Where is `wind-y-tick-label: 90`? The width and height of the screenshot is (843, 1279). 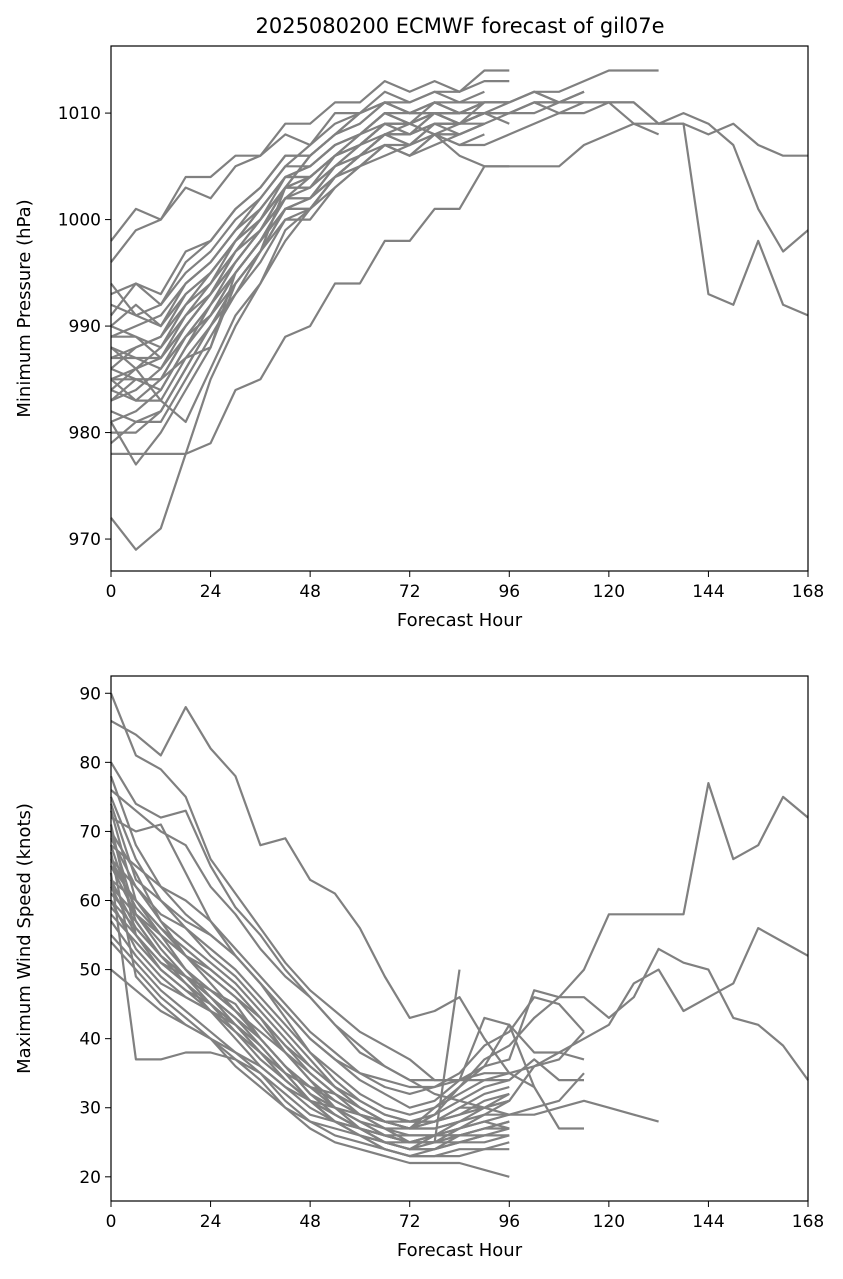 wind-y-tick-label: 90 is located at coordinates (90, 694).